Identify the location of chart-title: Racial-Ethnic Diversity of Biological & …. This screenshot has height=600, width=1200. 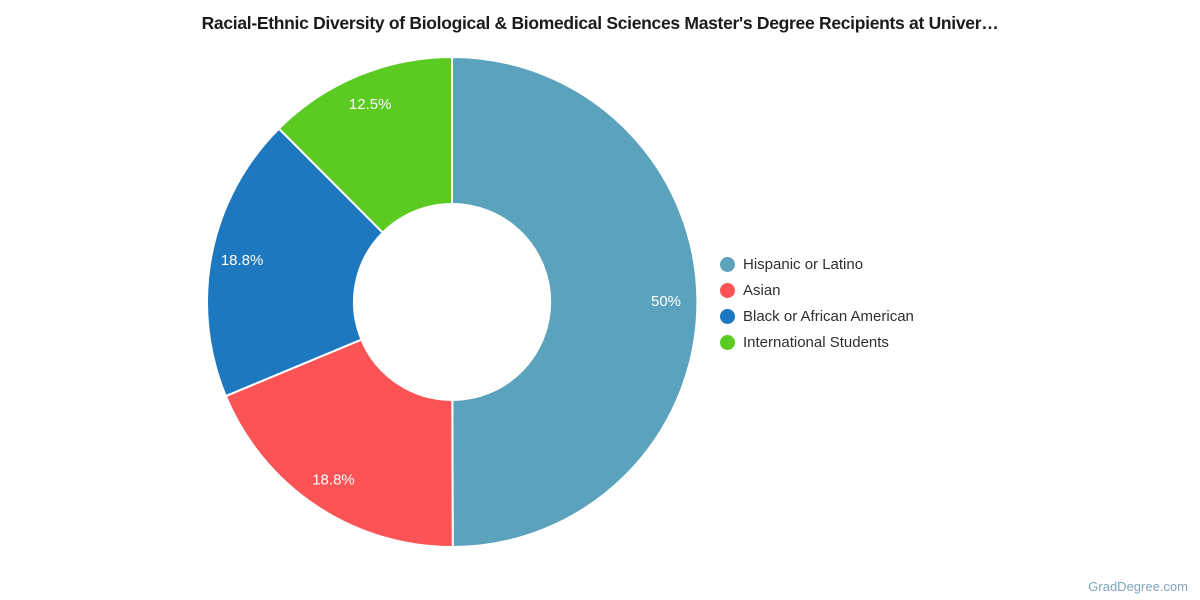
(600, 23).